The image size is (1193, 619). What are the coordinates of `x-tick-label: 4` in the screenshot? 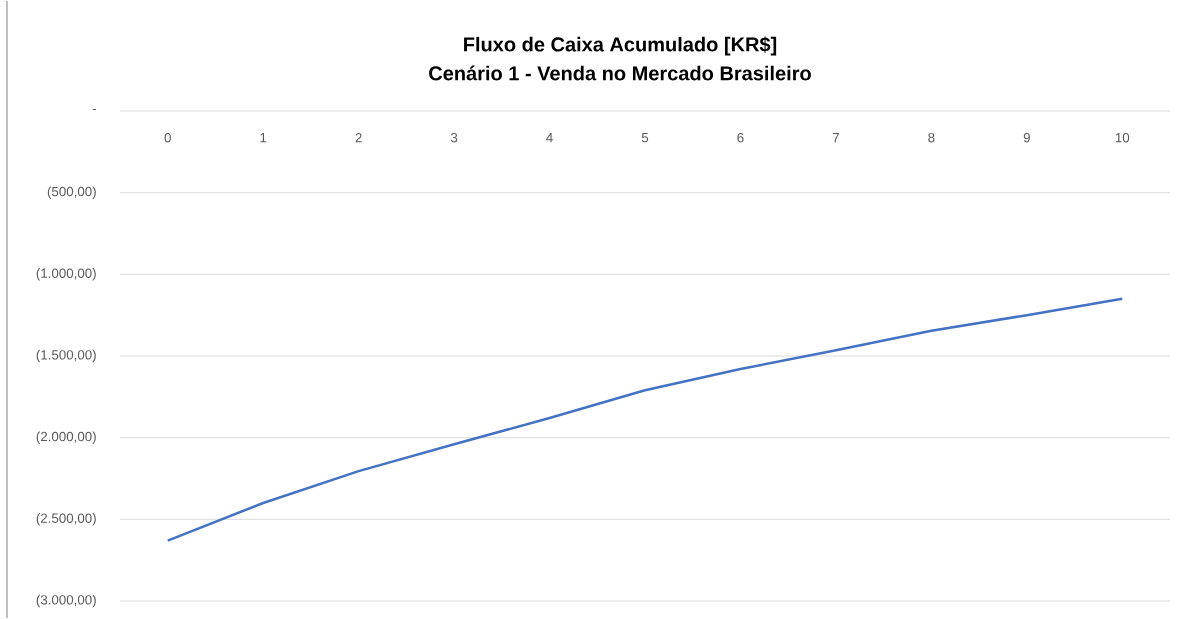 It's located at (549, 138).